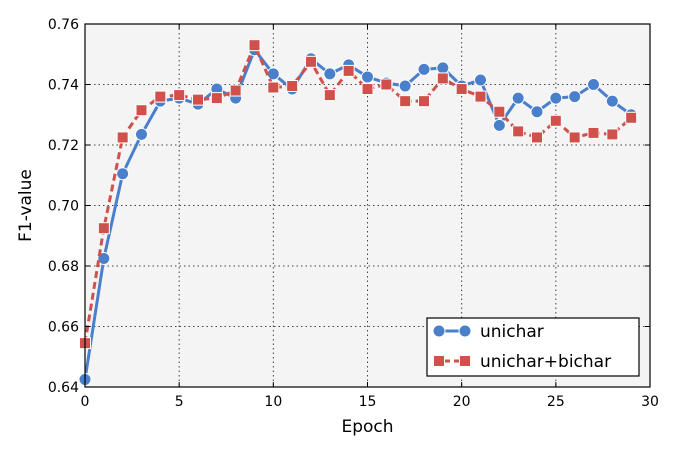 This screenshot has width=677, height=452. I want to click on legend-label-unichar-bichar: unichar+bichar, so click(545, 362).